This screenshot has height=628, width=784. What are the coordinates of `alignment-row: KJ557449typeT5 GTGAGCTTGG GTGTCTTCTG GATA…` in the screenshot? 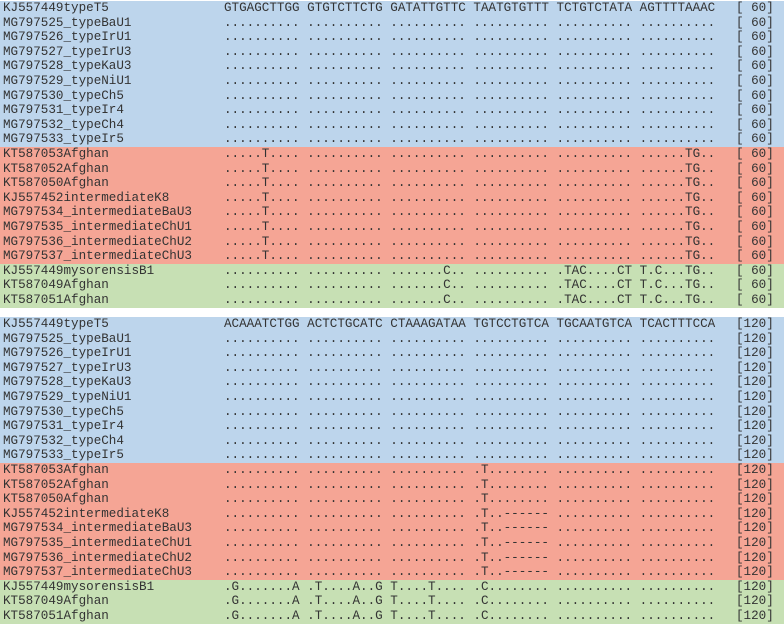 It's located at (392, 8).